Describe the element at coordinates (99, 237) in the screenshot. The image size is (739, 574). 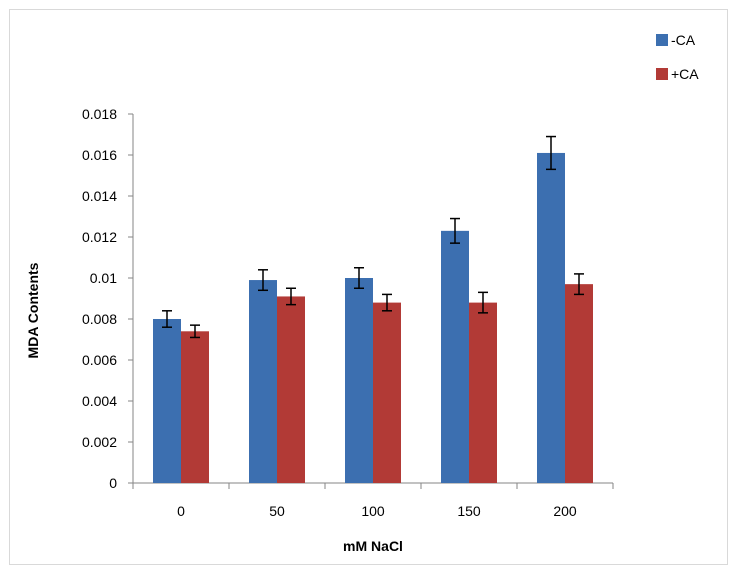
I see `y-tick-label: 0.012` at that location.